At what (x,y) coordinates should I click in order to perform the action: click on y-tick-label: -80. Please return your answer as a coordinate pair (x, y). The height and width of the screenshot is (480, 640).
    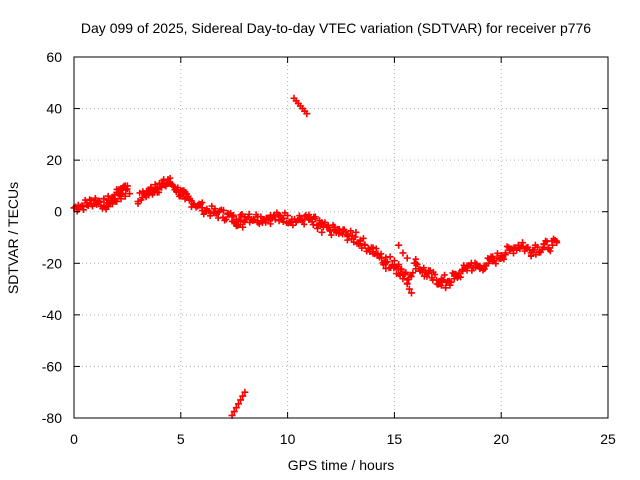
    Looking at the image, I should click on (52, 418).